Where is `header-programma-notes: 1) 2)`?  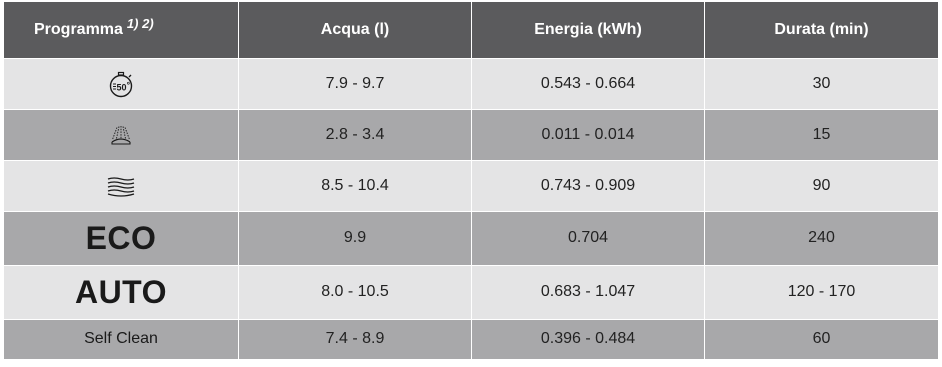 header-programma-notes: 1) 2) is located at coordinates (140, 23).